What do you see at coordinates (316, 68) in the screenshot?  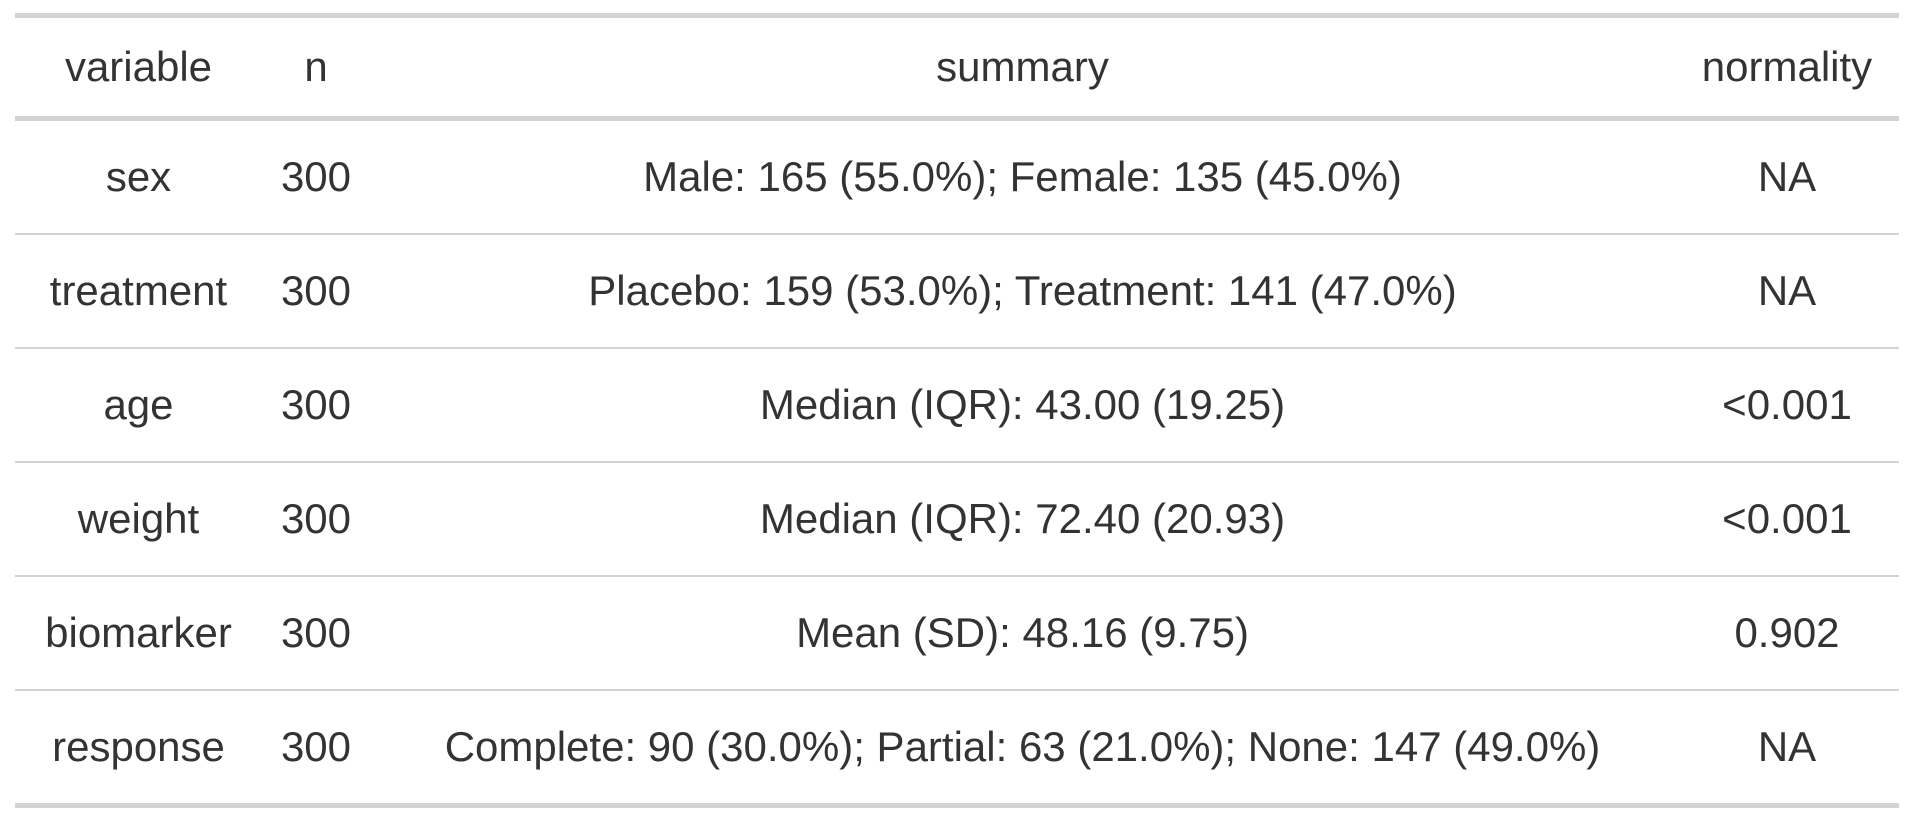 I see `column-header: n` at bounding box center [316, 68].